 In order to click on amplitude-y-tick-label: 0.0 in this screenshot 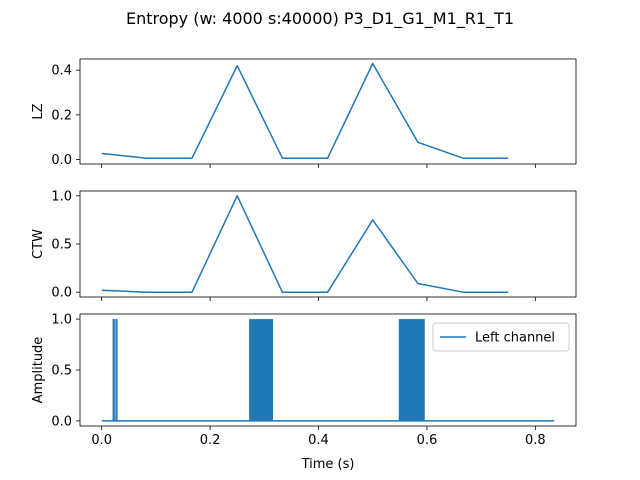, I will do `click(61, 421)`.